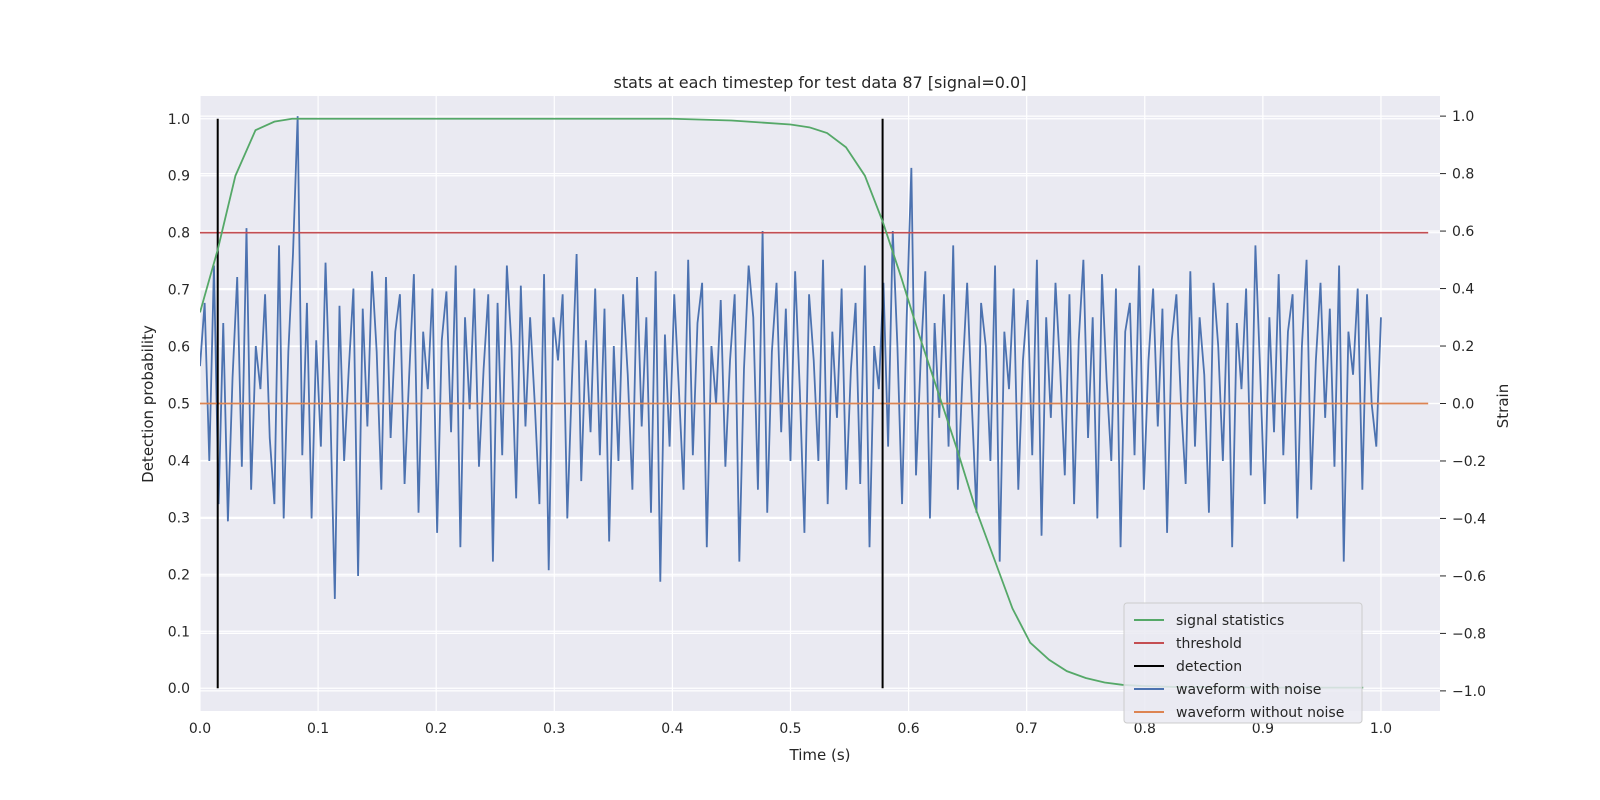 This screenshot has width=1600, height=800. I want to click on x-ticks: 0.0 0.1 0.2 0.3 0.4 0.5 0.6 0.7 0.8 0.9 1.0, so click(790, 729).